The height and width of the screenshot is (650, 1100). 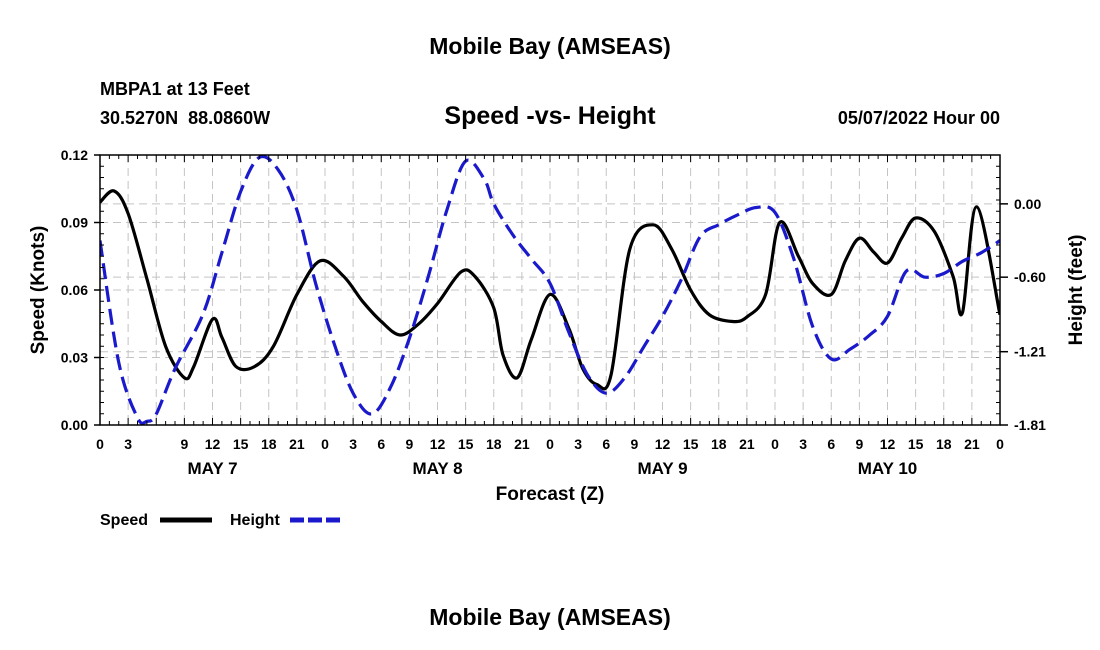 What do you see at coordinates (550, 617) in the screenshot?
I see `footer-title: Mobile Bay (AMSEAS)` at bounding box center [550, 617].